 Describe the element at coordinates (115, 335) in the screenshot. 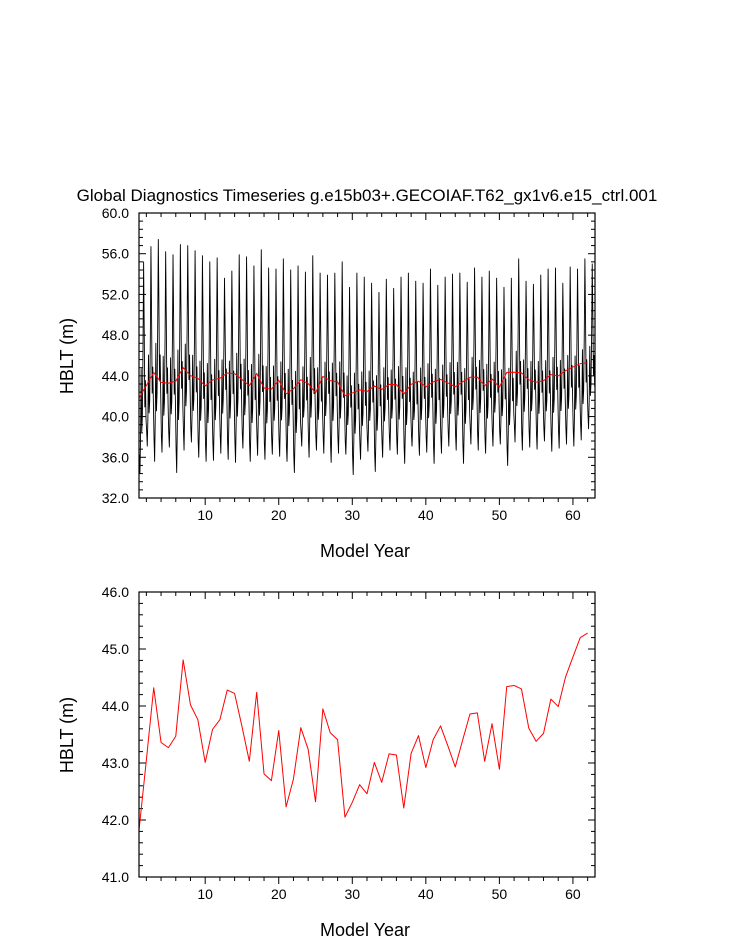

I see `y-tick-label: 48.0` at that location.